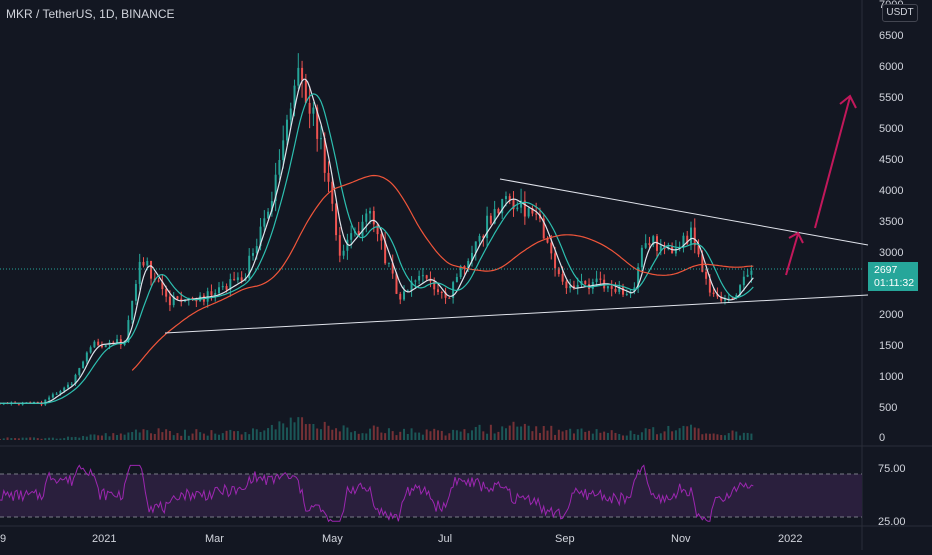  I want to click on projection-arrow-short, so click(794, 253).